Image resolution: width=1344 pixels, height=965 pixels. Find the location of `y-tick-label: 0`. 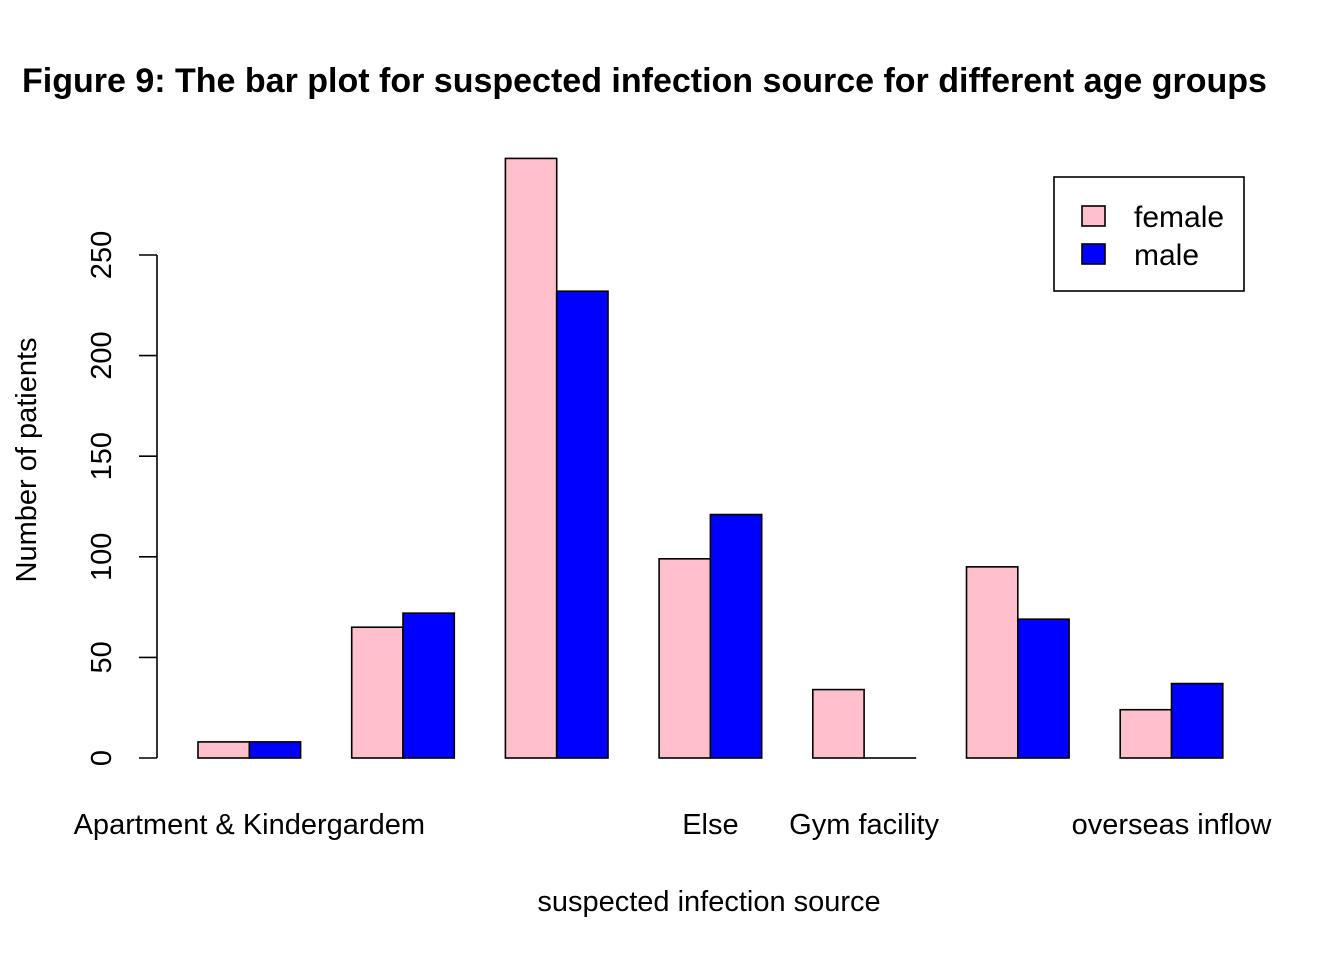

y-tick-label: 0 is located at coordinates (102, 758).